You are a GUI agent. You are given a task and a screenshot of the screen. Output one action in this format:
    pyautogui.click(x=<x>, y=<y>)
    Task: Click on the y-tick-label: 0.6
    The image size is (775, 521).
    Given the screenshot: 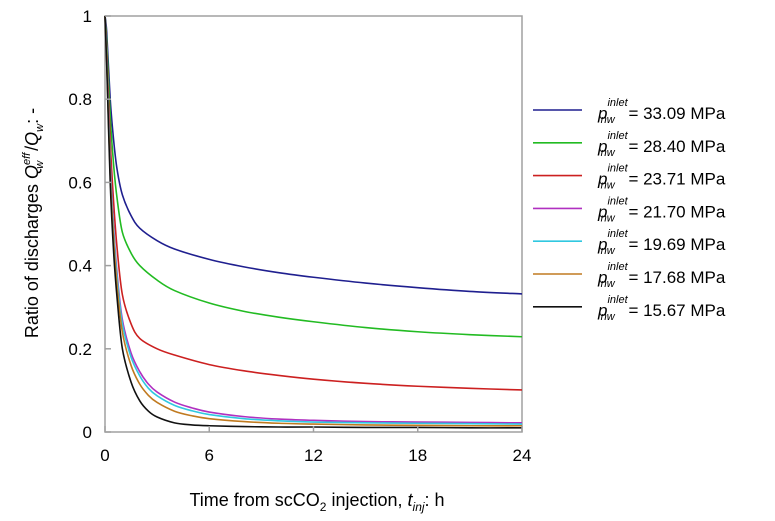 What is the action you would take?
    pyautogui.click(x=80, y=182)
    